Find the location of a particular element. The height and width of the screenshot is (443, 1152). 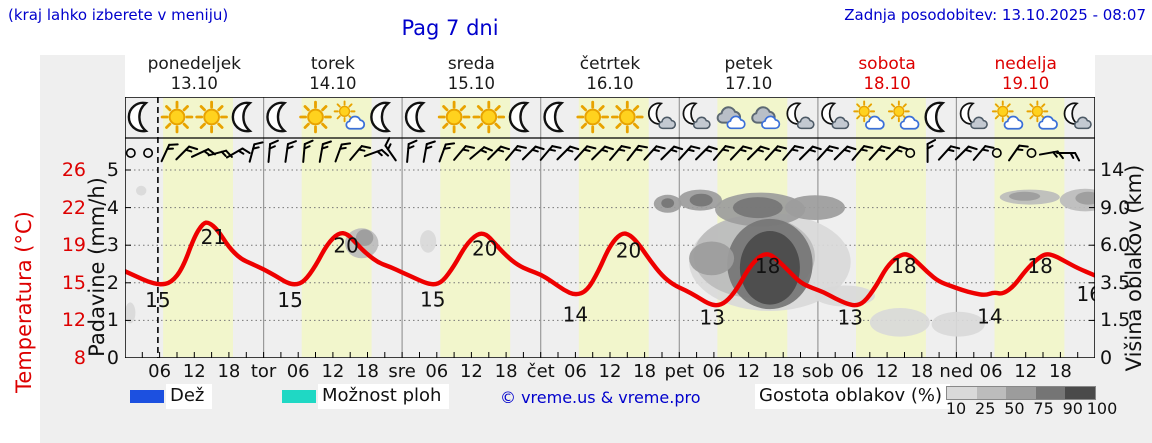

x-hour-label: 18 is located at coordinates (783, 371).